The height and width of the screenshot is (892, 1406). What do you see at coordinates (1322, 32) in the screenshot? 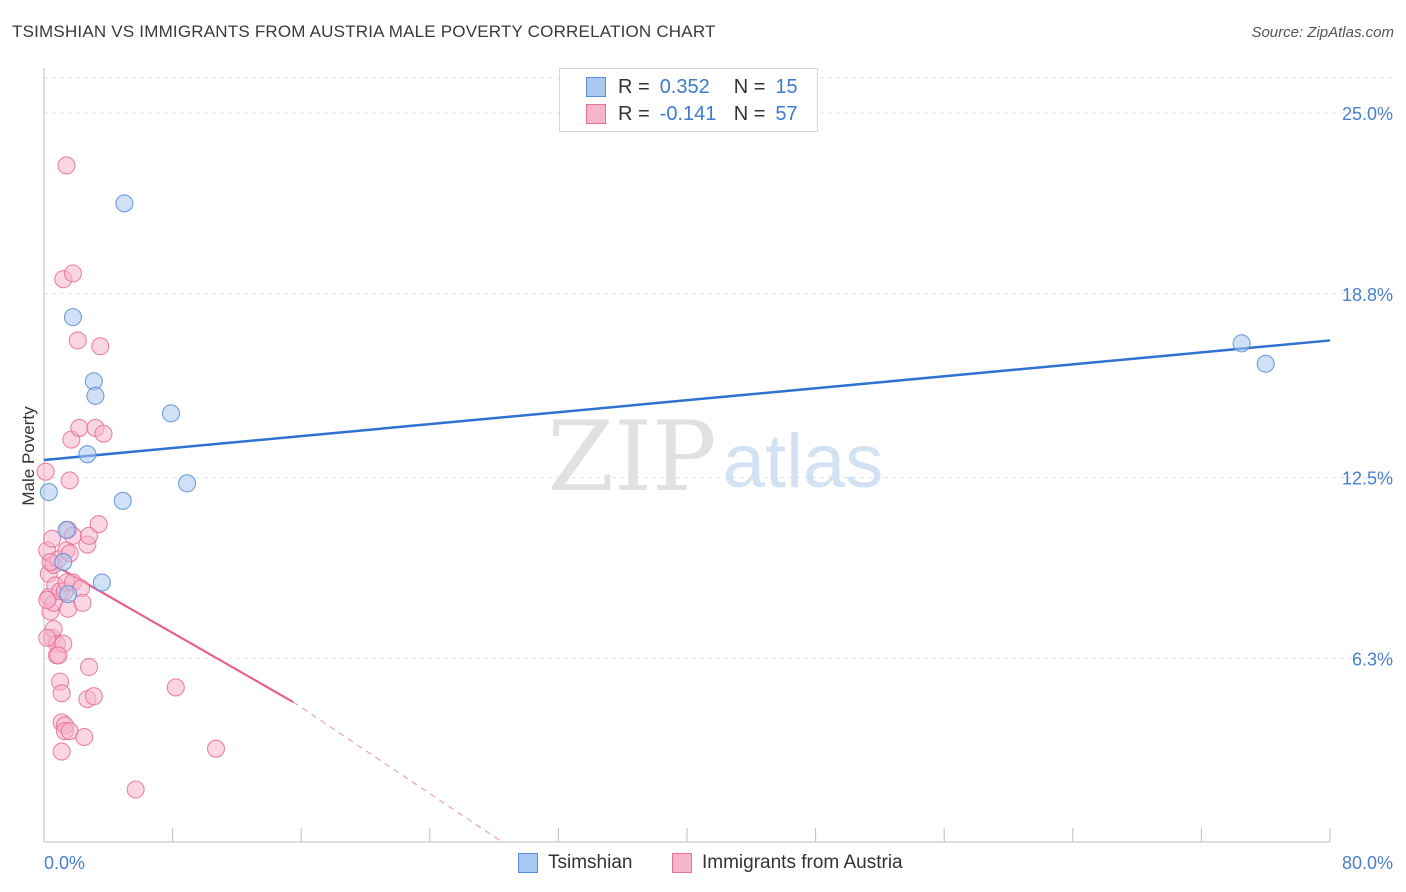
I see `source-credit: Source: ZipAtlas.com` at bounding box center [1322, 32].